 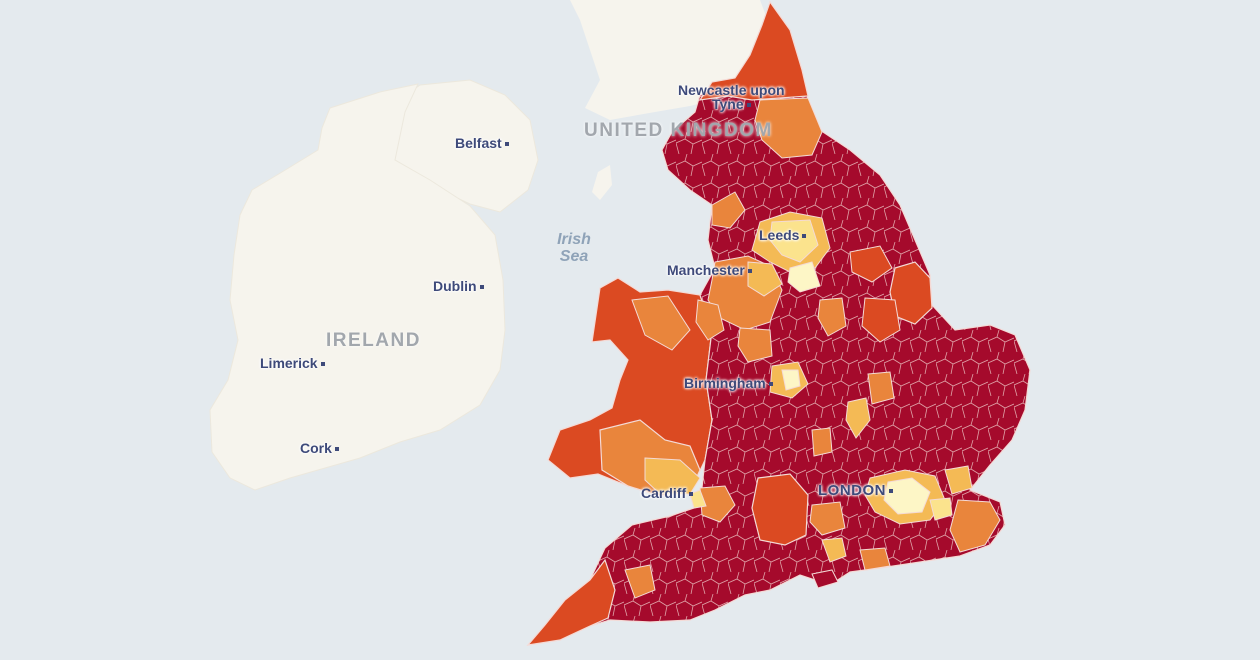 I want to click on city-newcastle-line1: Newcastle upon, so click(x=731, y=90).